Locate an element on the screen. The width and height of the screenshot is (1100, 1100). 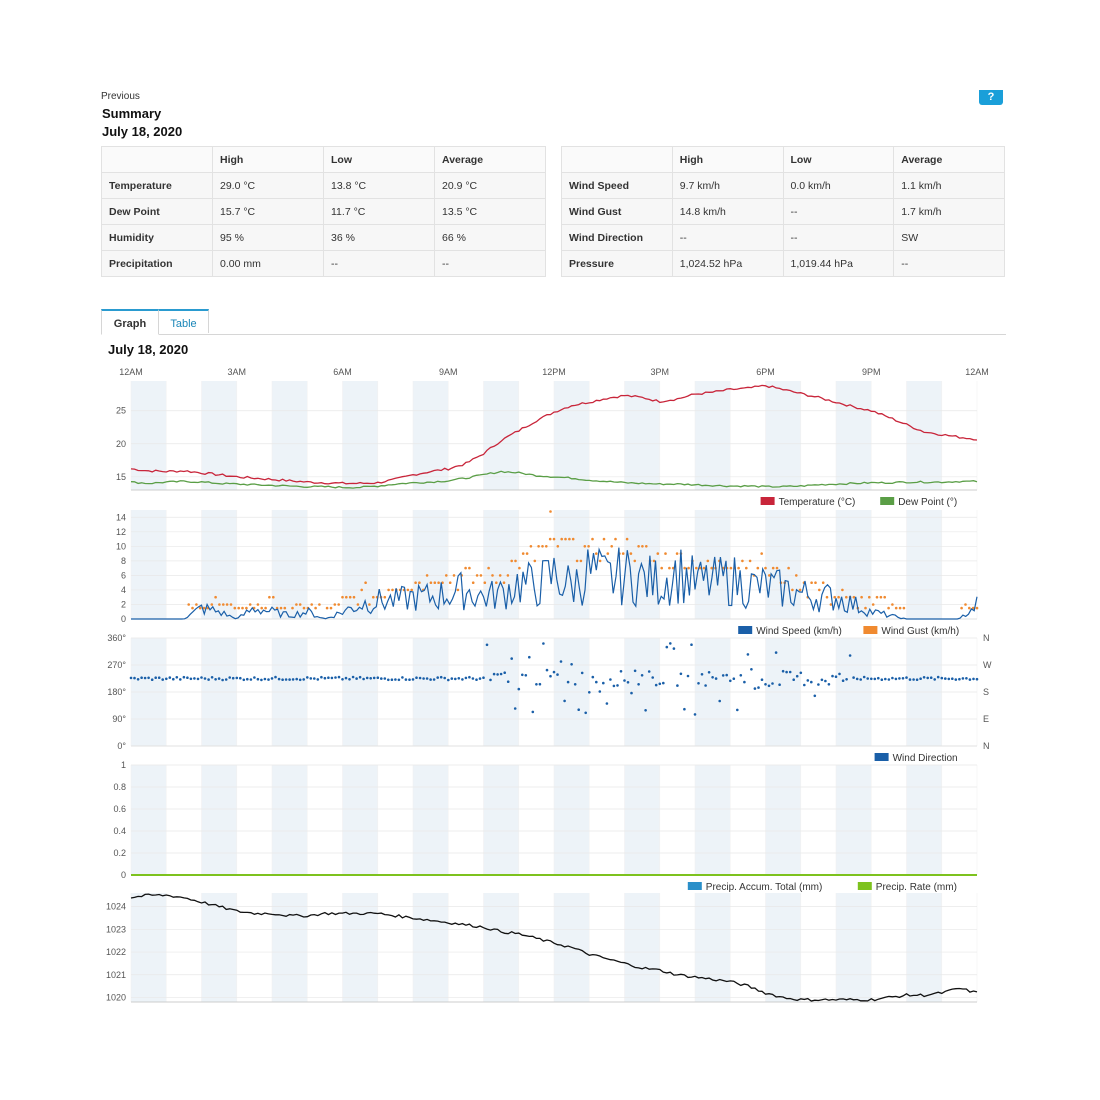
row-label: Wind Direction is located at coordinates (617, 237).